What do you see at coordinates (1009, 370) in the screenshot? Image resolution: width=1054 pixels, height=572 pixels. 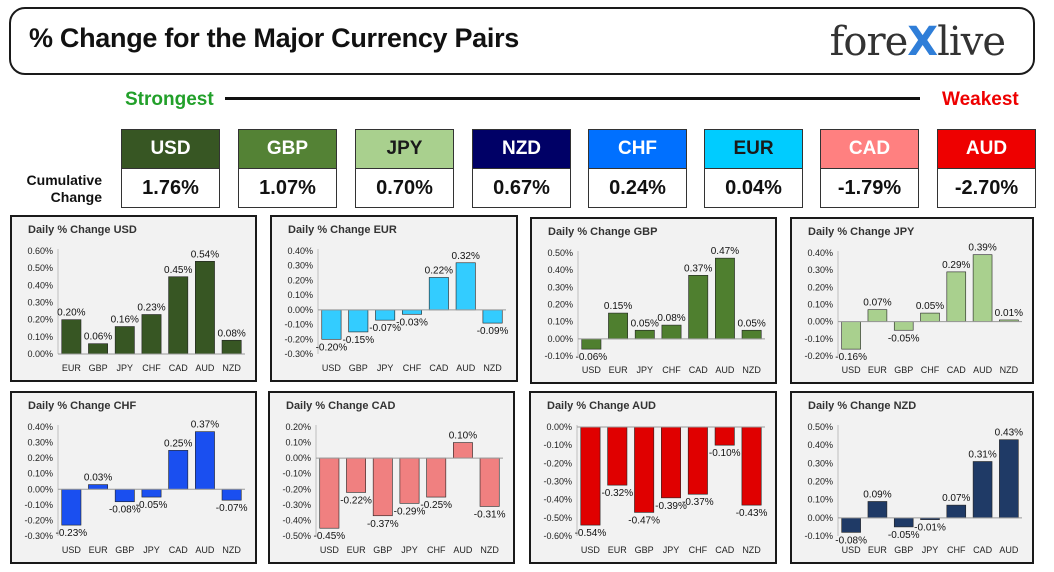 I see `x-tick-label: NZD` at bounding box center [1009, 370].